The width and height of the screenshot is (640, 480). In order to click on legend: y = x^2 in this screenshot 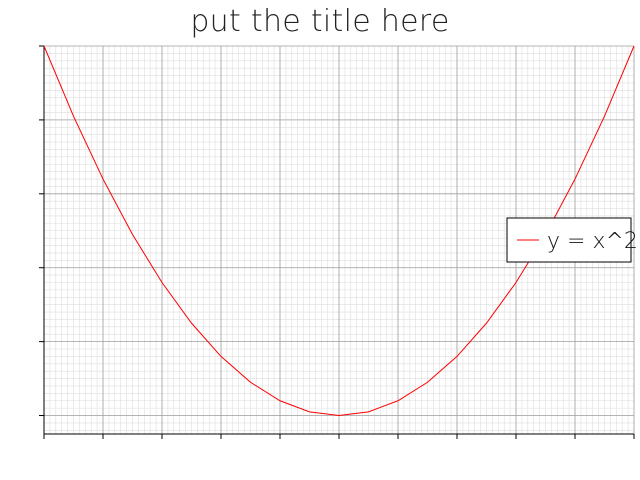, I will do `click(572, 240)`.